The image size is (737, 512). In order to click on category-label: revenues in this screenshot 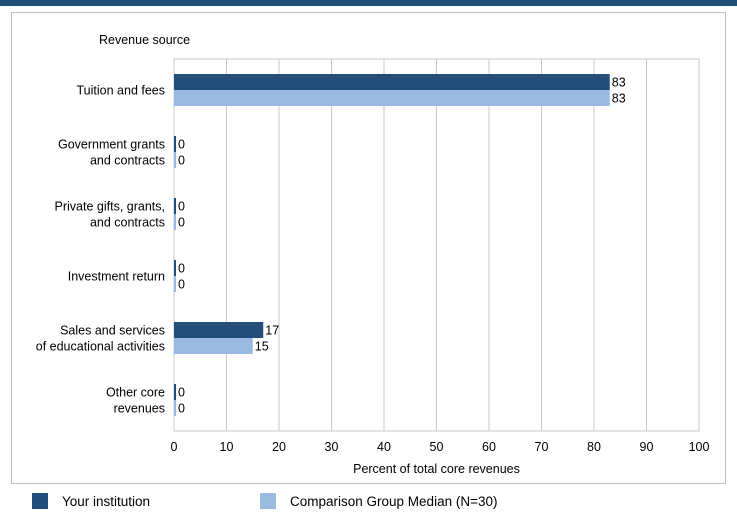, I will do `click(139, 409)`.